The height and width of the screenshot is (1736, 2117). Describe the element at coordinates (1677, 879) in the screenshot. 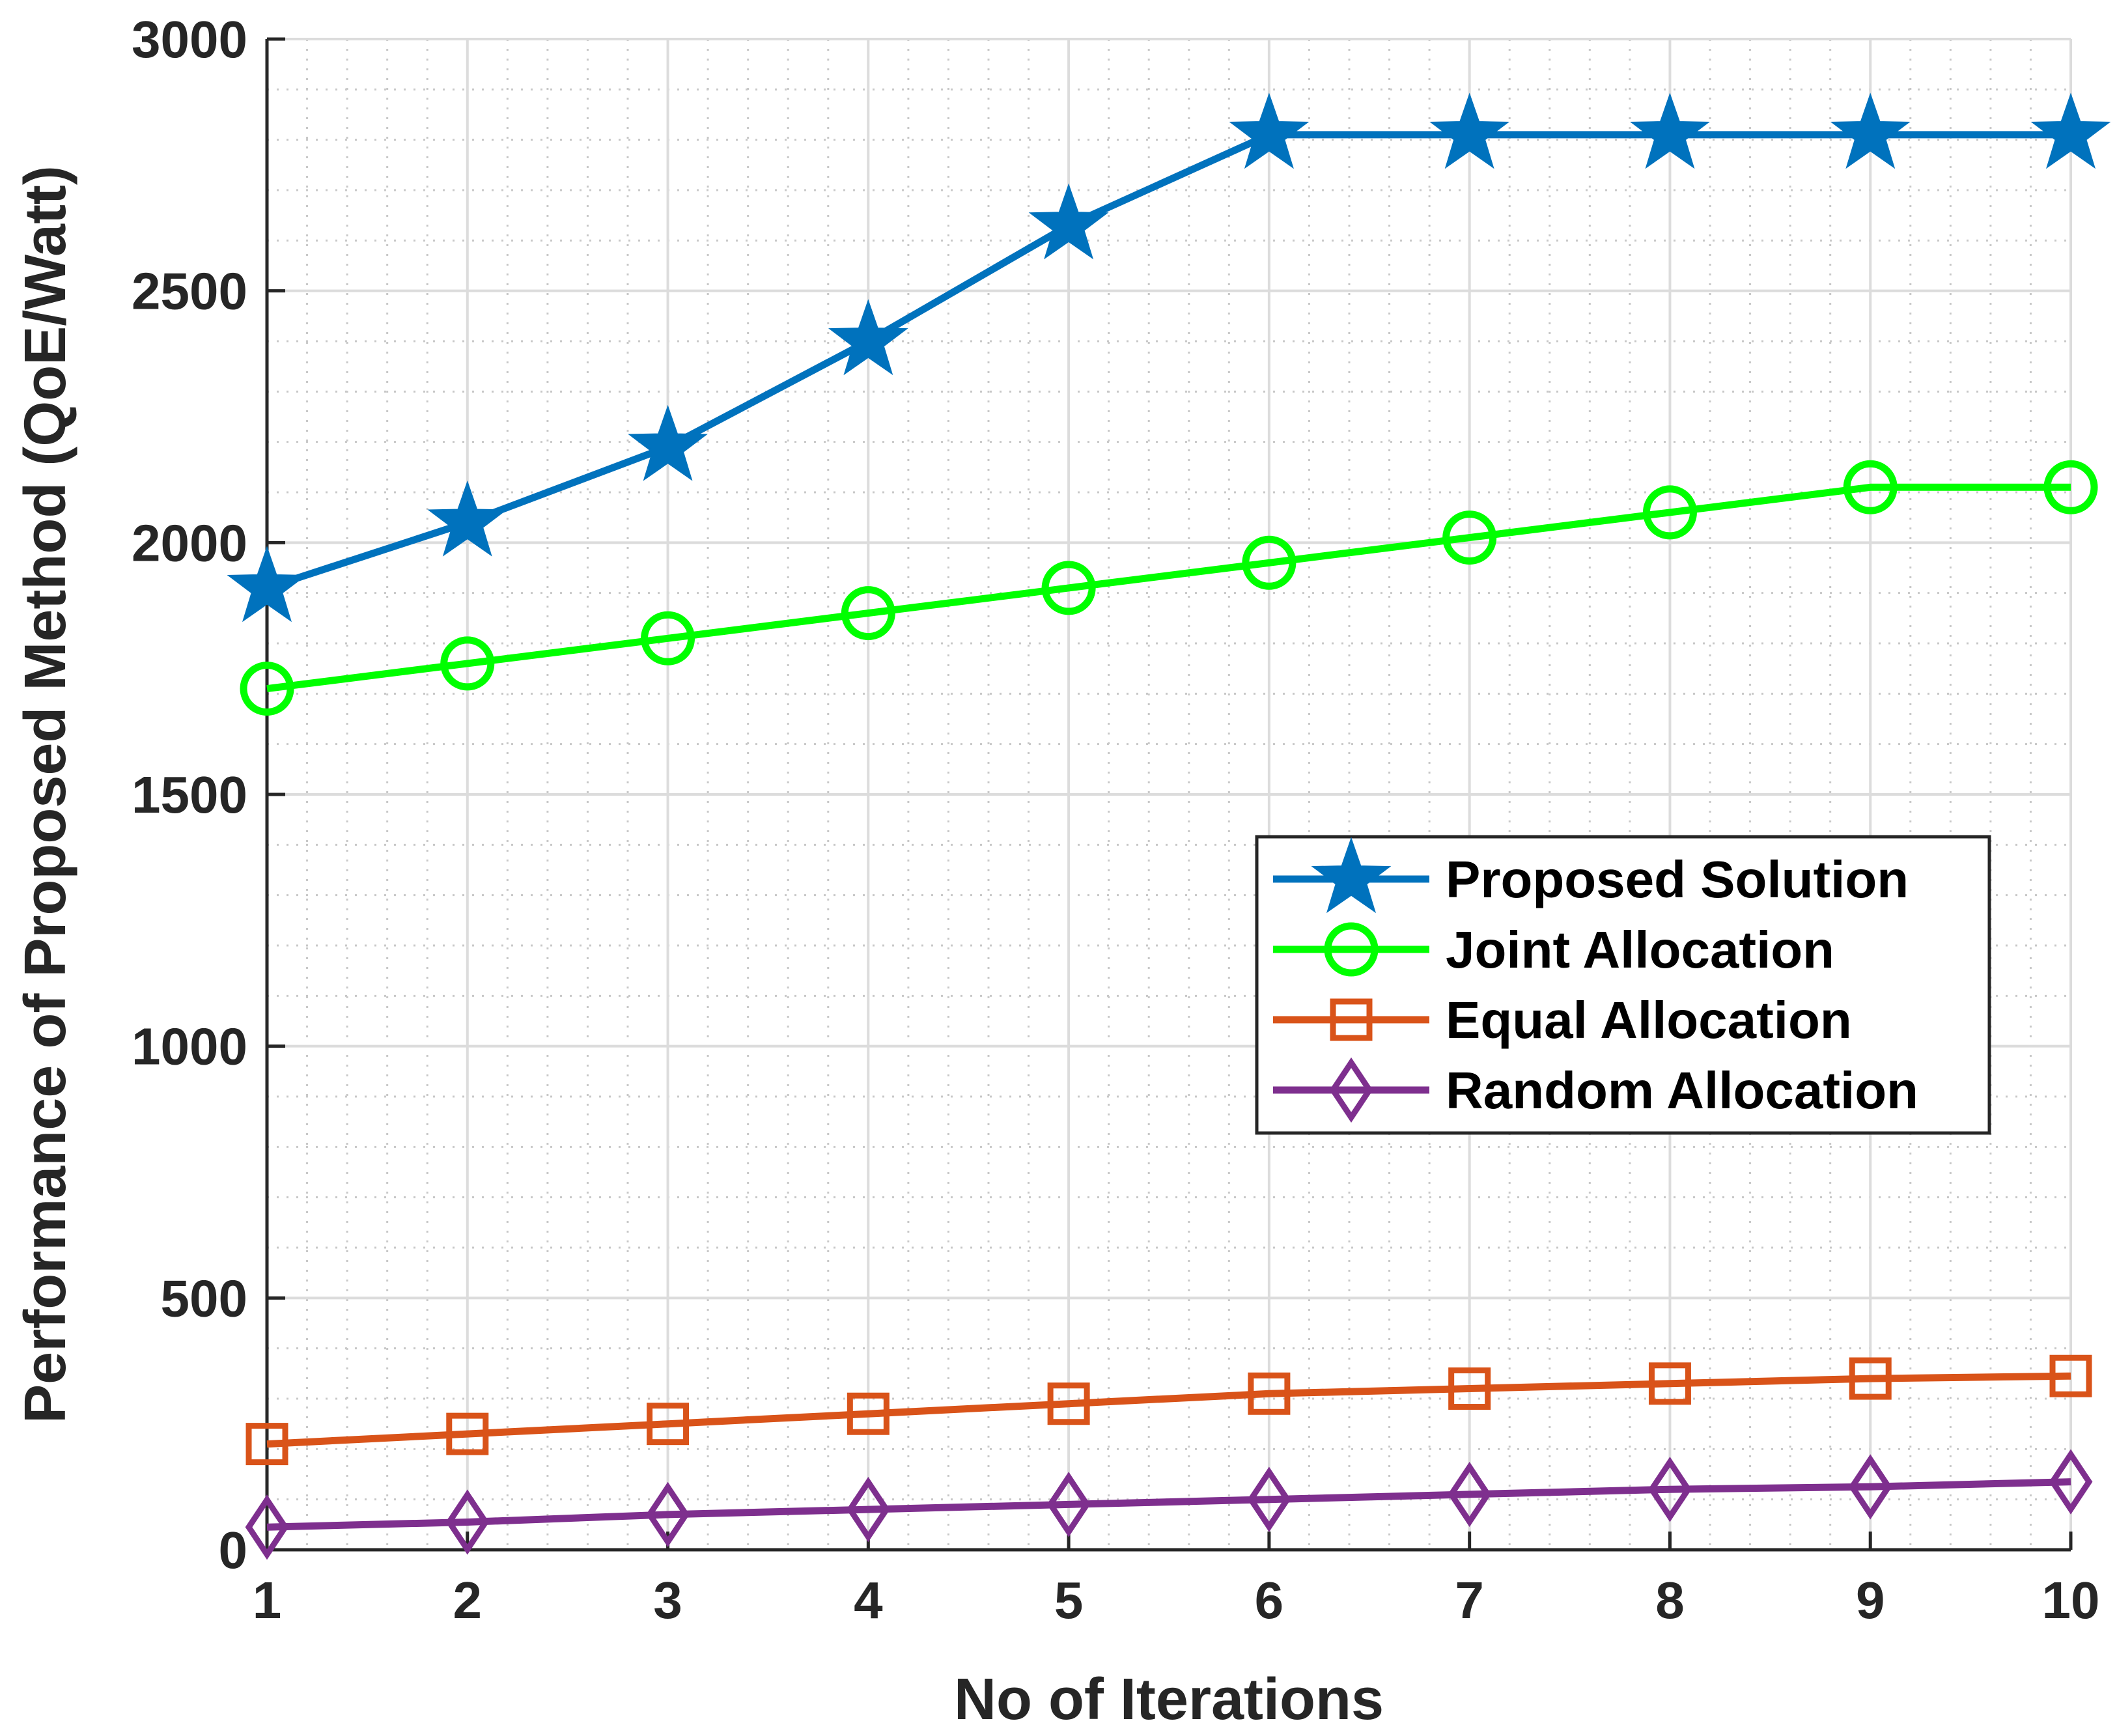

I see `legend-label-proposed-solution: Proposed Solution` at that location.